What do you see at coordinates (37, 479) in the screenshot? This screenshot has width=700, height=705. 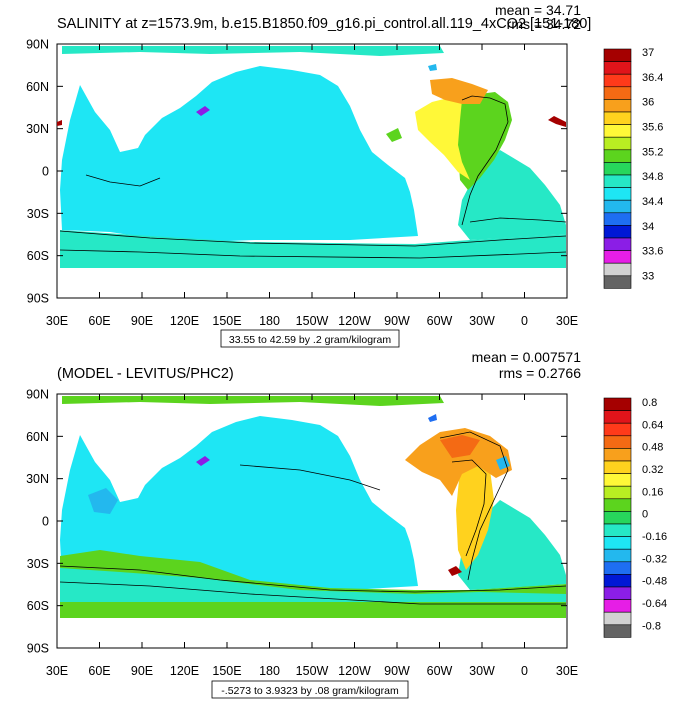 I see `y-tick-label: 30N` at bounding box center [37, 479].